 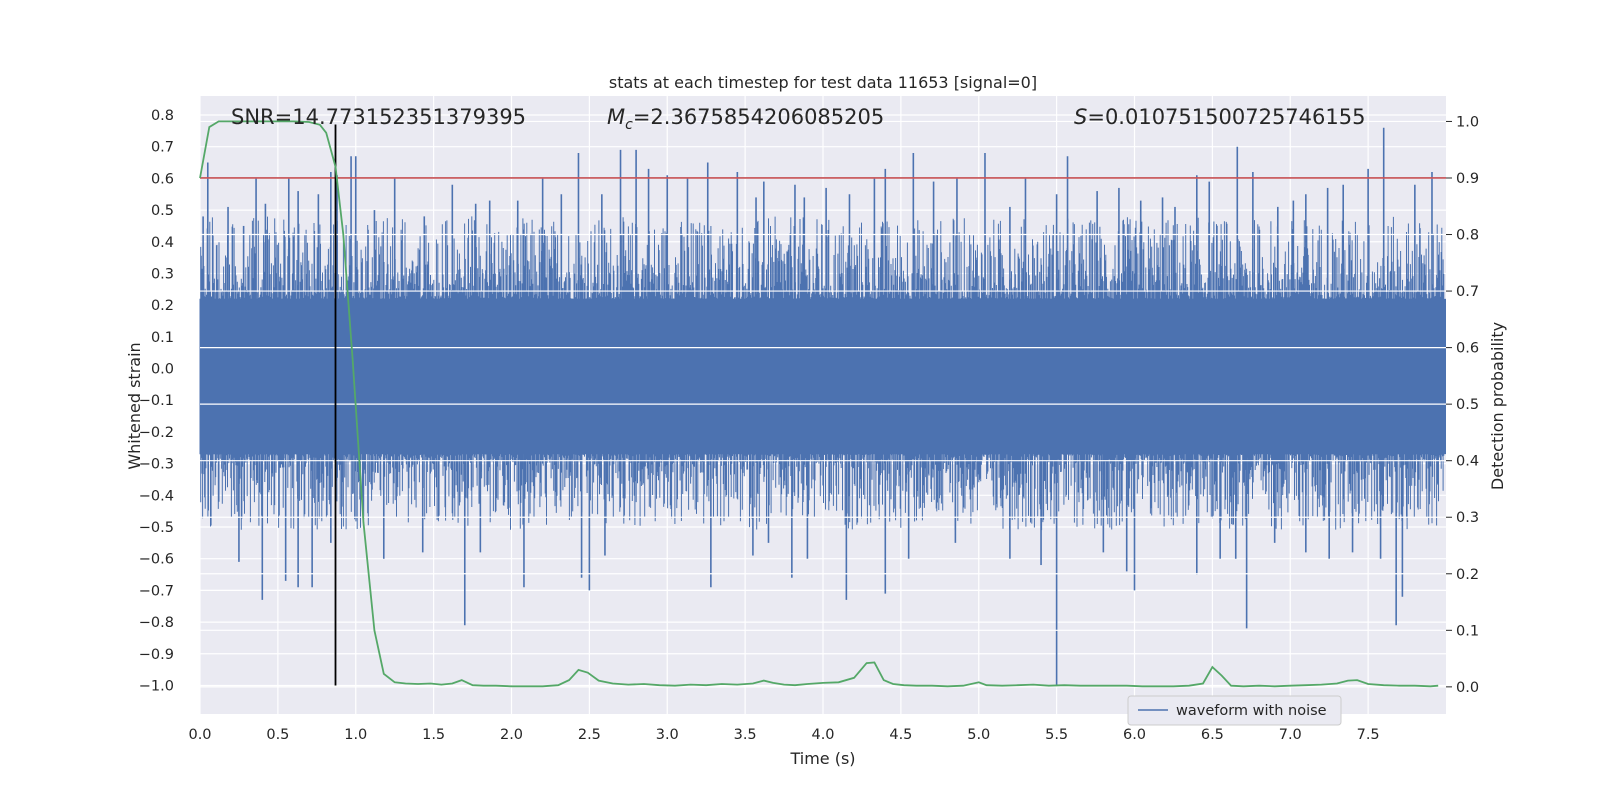 What do you see at coordinates (1467, 349) in the screenshot?
I see `y2-tick-label: 0.6` at bounding box center [1467, 349].